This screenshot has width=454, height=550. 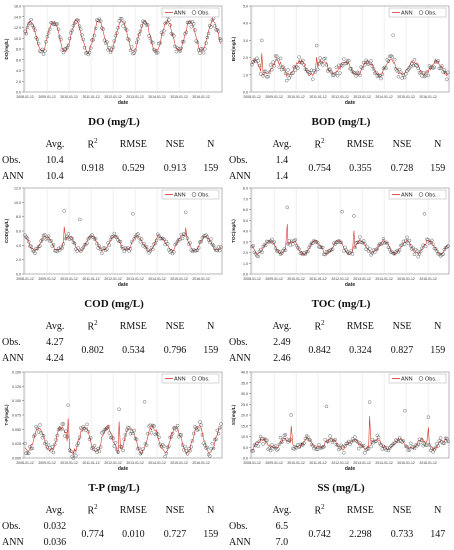 I want to click on r2-superscript: 2, so click(x=323, y=323).